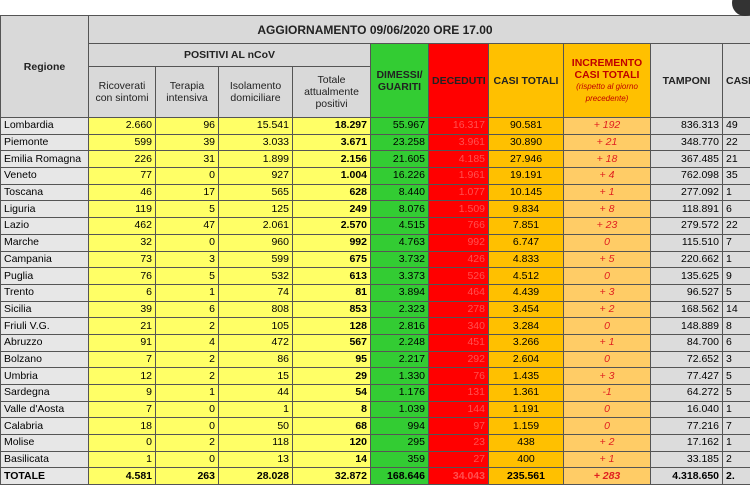 The width and height of the screenshot is (750, 500). What do you see at coordinates (458, 209) in the screenshot?
I see `table-cell: 1.509` at bounding box center [458, 209].